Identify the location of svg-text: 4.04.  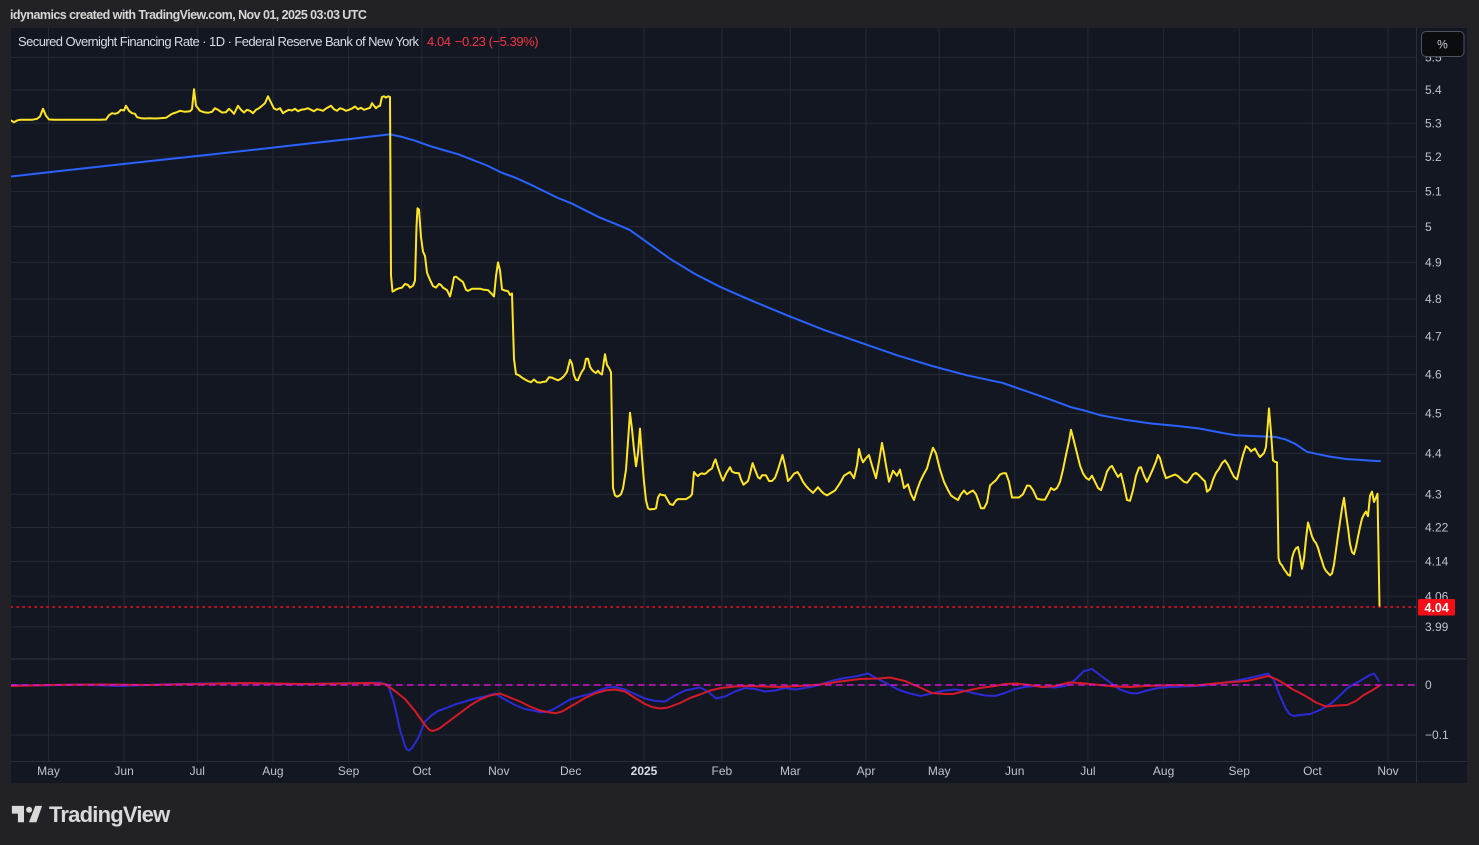
(1437, 608).